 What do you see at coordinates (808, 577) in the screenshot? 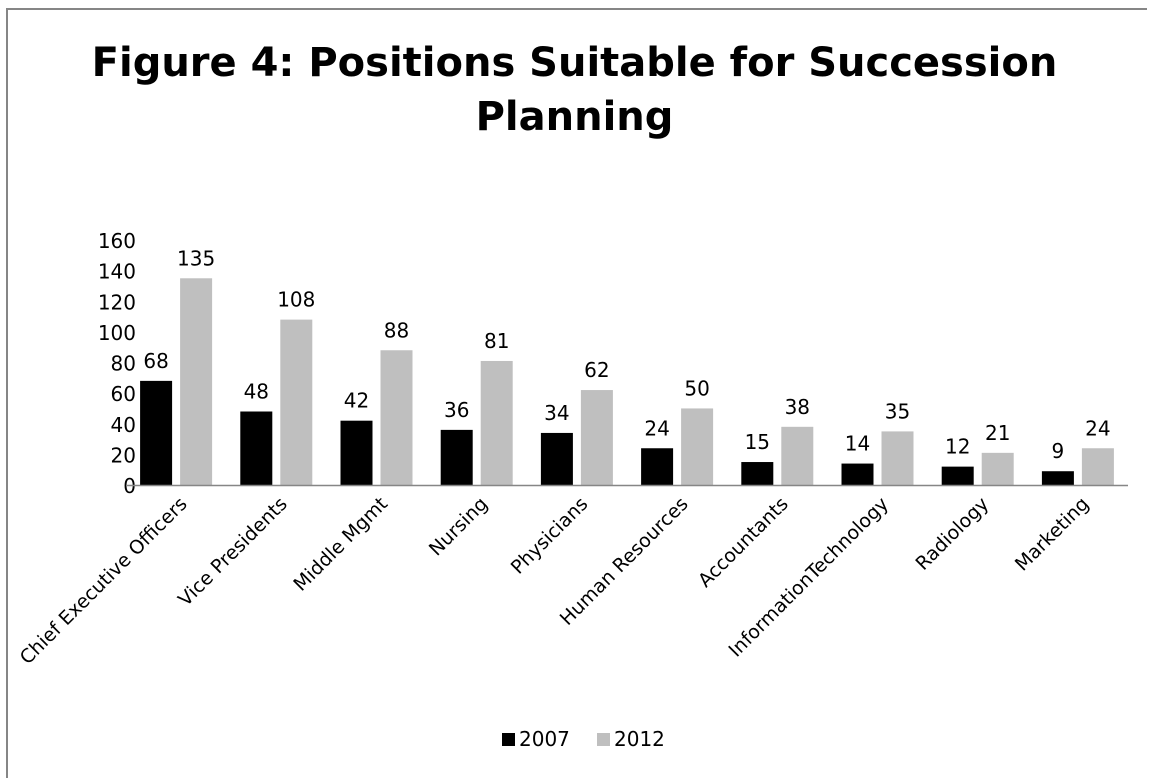
I see `category-label: InformationTechnology` at bounding box center [808, 577].